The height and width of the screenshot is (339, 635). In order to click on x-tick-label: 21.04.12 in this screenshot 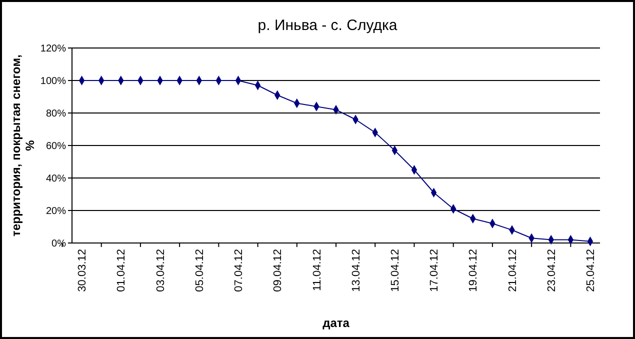, I will do `click(512, 270)`.